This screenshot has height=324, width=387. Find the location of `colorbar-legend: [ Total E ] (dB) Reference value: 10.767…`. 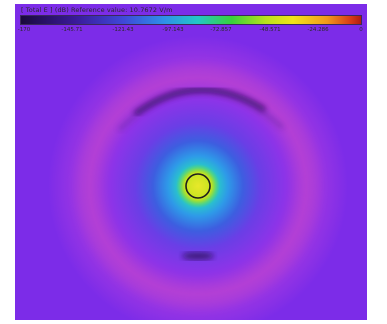

colorbar-legend: [ Total E ] (dB) Reference value: 10.767… is located at coordinates (191, 22).